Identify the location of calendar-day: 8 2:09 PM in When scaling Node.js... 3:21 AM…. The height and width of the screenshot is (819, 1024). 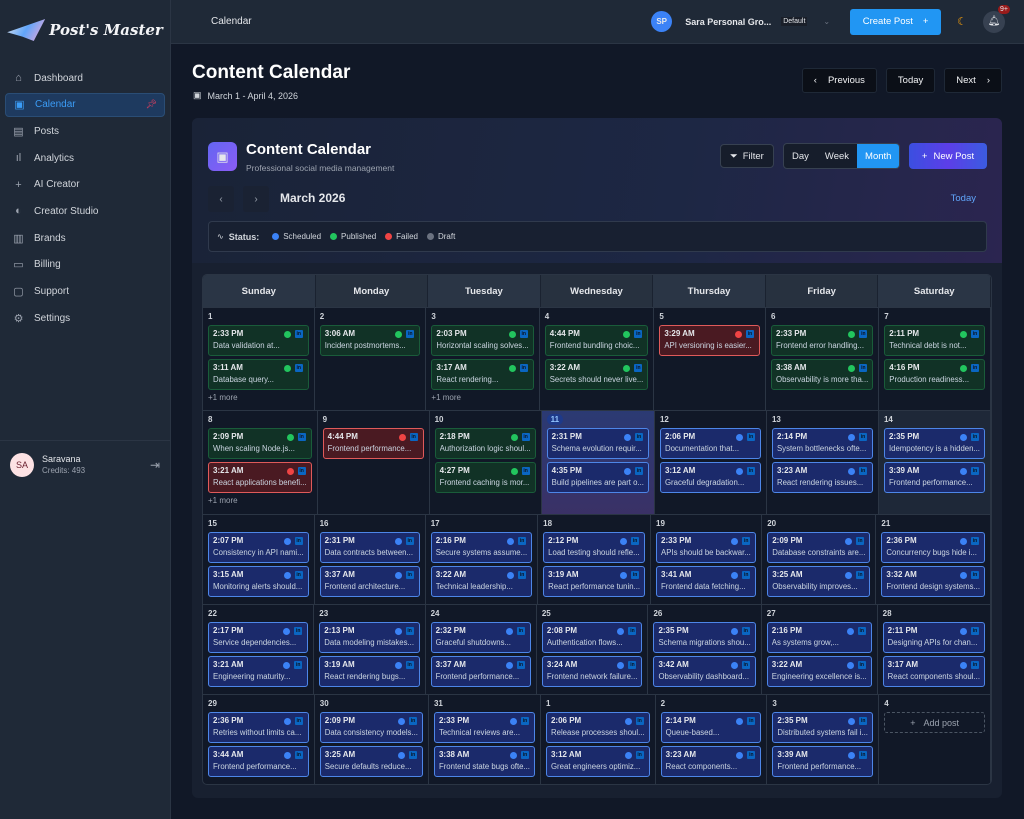
(260, 462).